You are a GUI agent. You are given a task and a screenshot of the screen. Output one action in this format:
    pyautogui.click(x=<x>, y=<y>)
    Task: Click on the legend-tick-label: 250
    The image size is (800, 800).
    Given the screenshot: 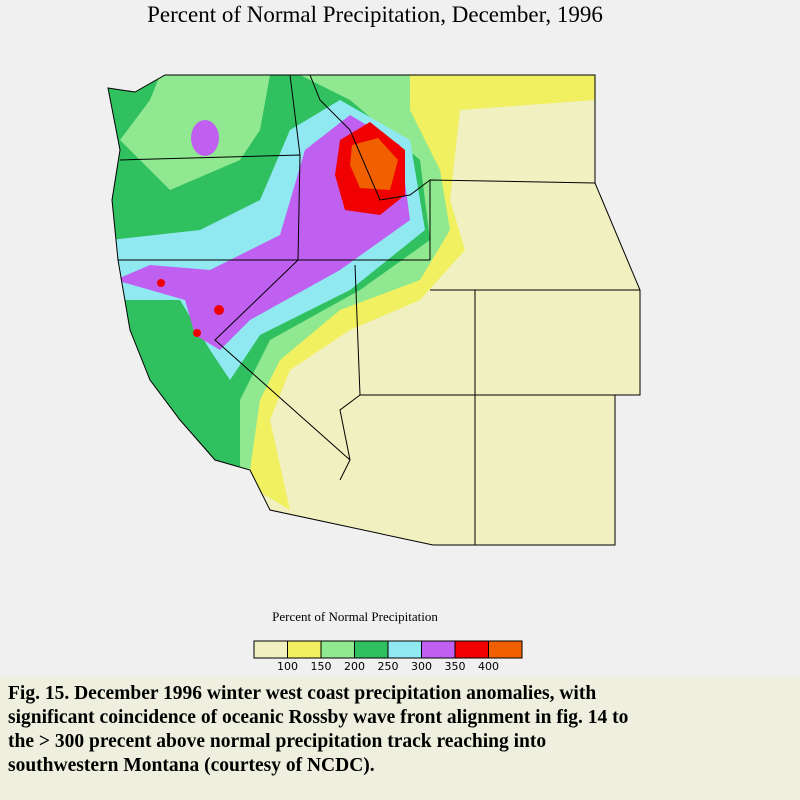 What is the action you would take?
    pyautogui.click(x=388, y=666)
    